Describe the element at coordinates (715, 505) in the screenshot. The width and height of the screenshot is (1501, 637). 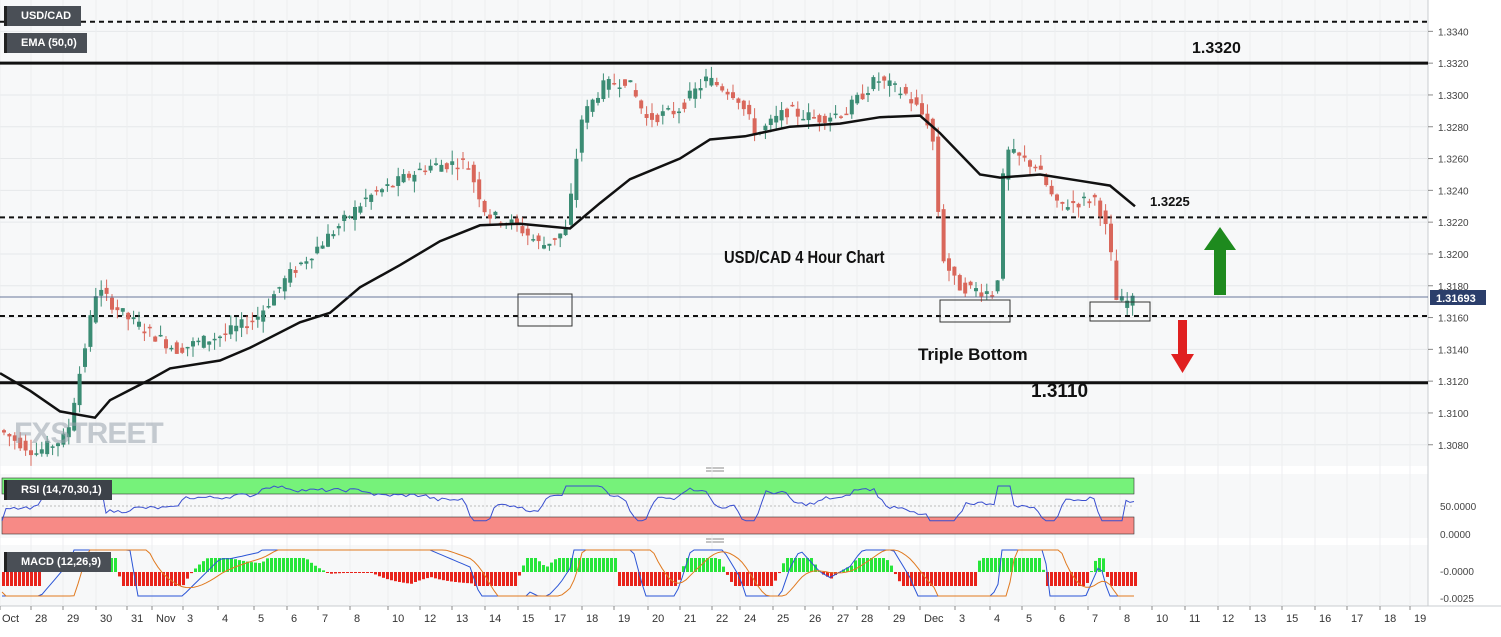
I see `panel-splitter` at that location.